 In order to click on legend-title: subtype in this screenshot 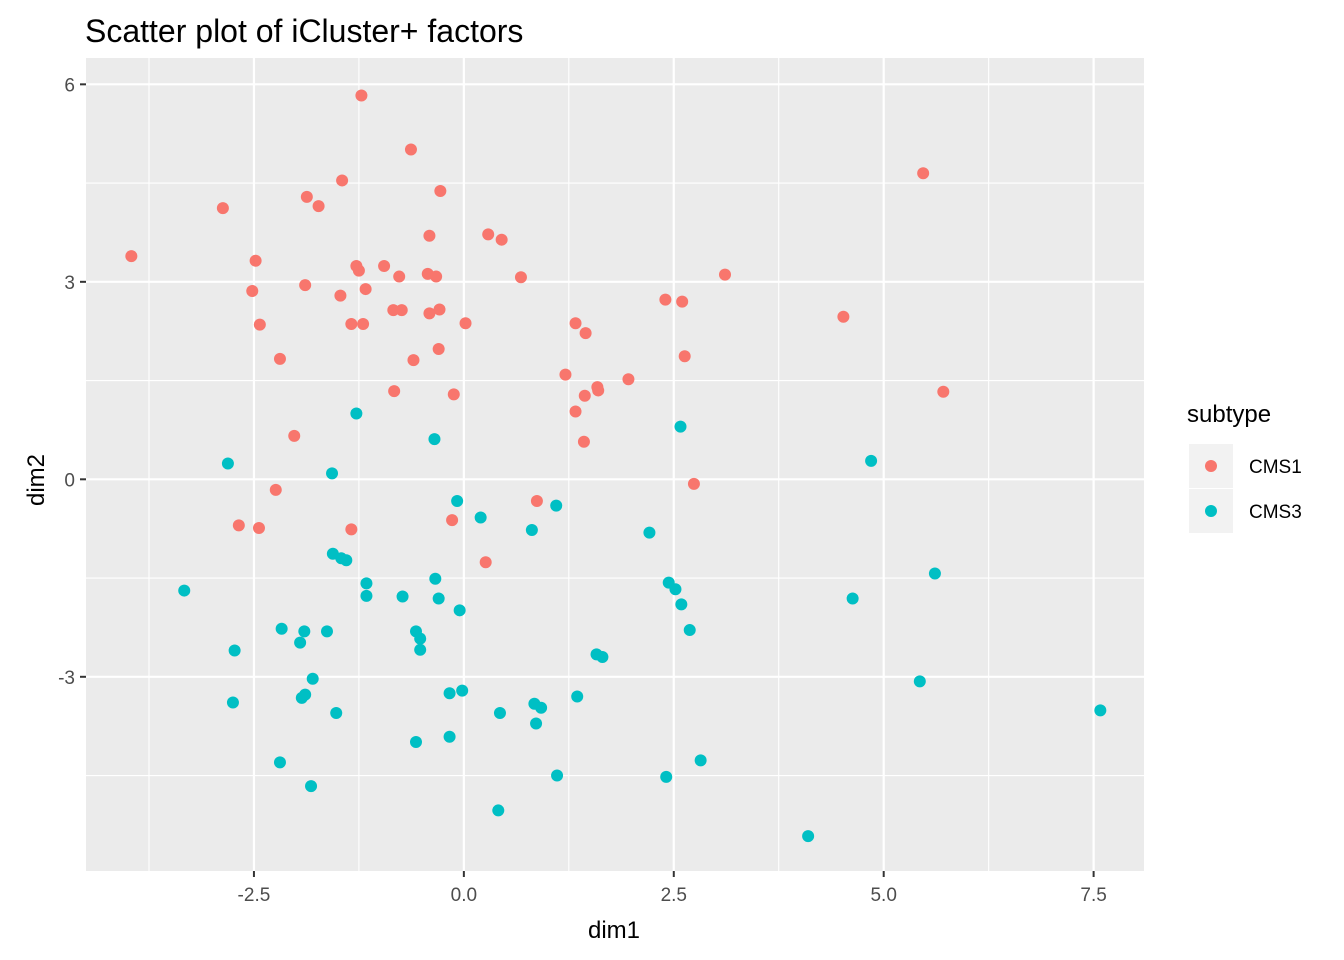, I will do `click(1229, 414)`.